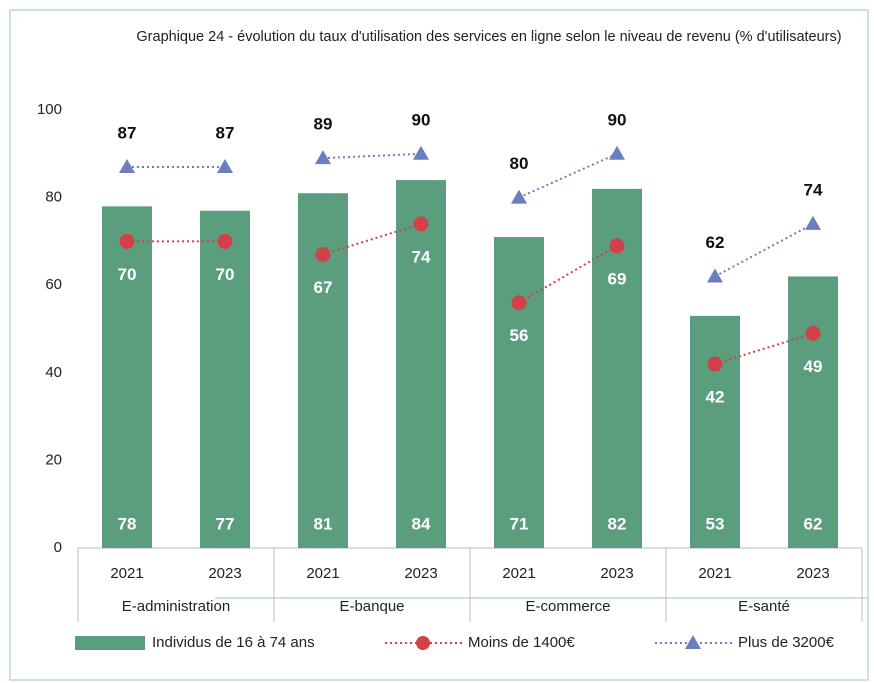 This screenshot has height=683, width=874. Describe the element at coordinates (421, 523) in the screenshot. I see `data-label: 84` at that location.